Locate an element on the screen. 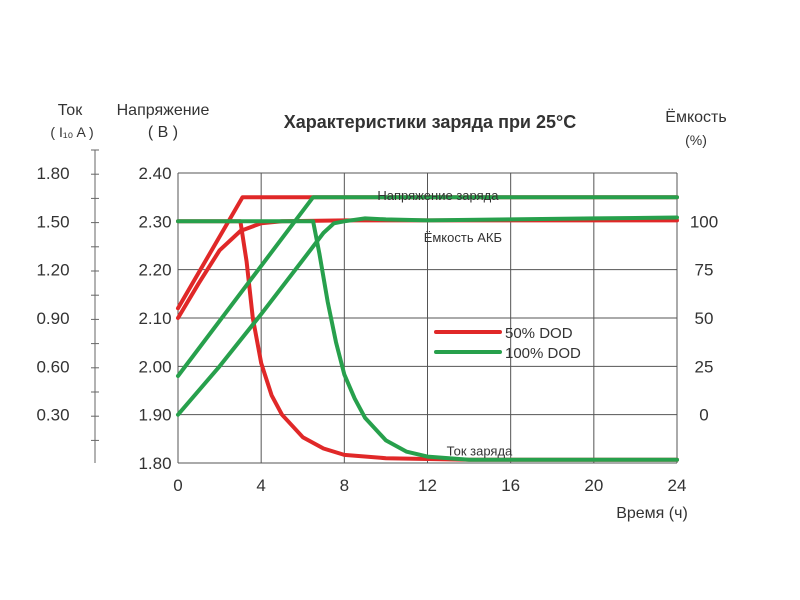 This screenshot has height=600, width=800. capacity-axis: 0 25 50 75 100 is located at coordinates (704, 318).